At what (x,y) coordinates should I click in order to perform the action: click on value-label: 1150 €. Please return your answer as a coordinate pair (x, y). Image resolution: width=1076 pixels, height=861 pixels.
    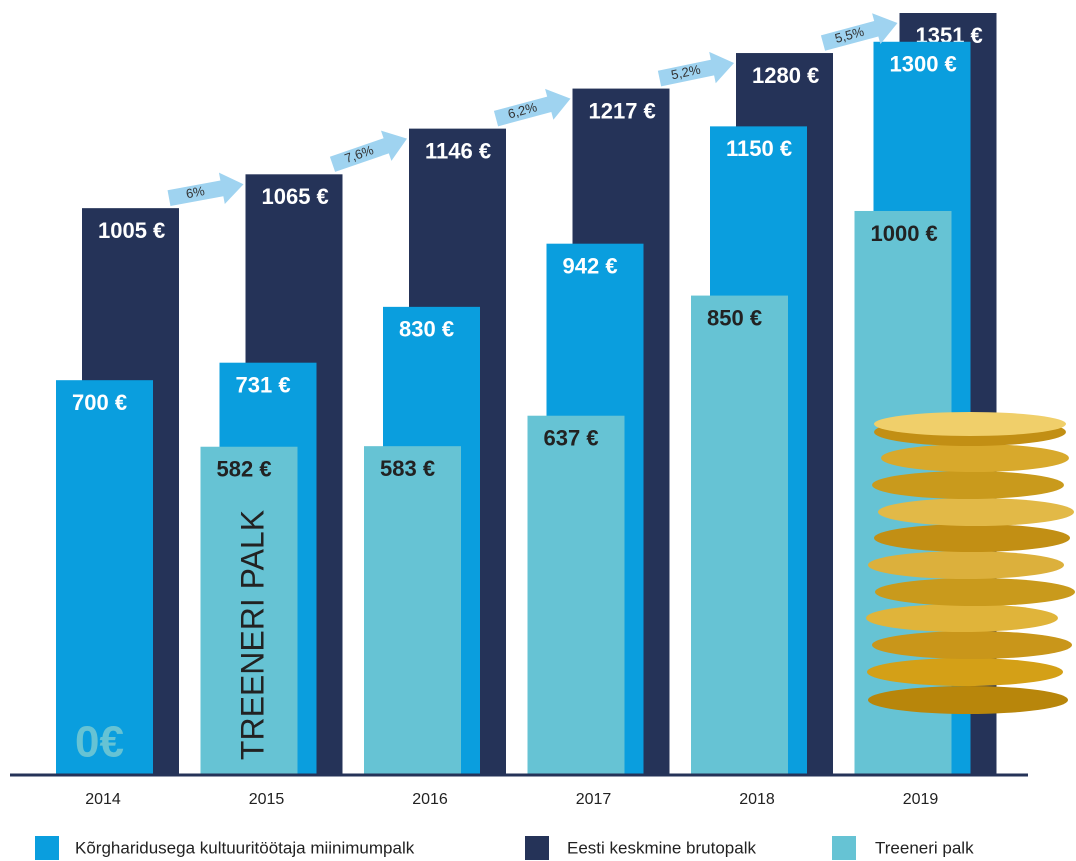
    Looking at the image, I should click on (759, 148).